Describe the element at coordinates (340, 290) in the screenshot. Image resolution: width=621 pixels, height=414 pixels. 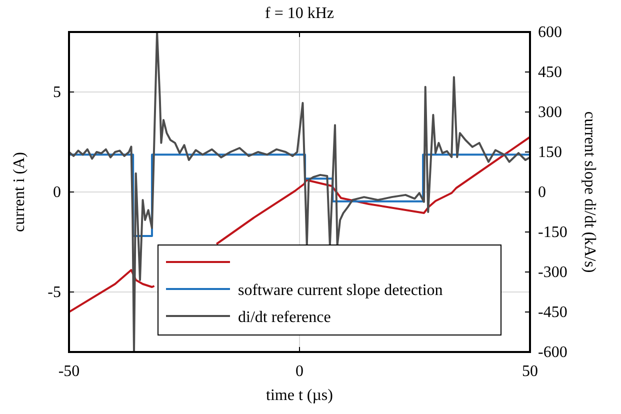
I see `legend-label: software current slope detection` at that location.